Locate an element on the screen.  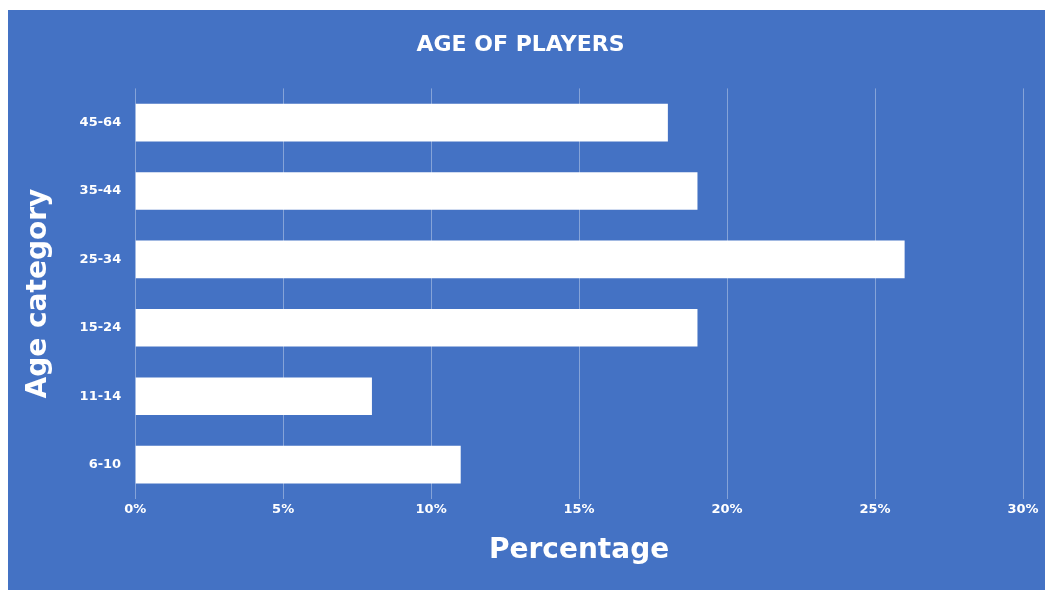
y-tick-label: 6-10 is located at coordinates (105, 463).